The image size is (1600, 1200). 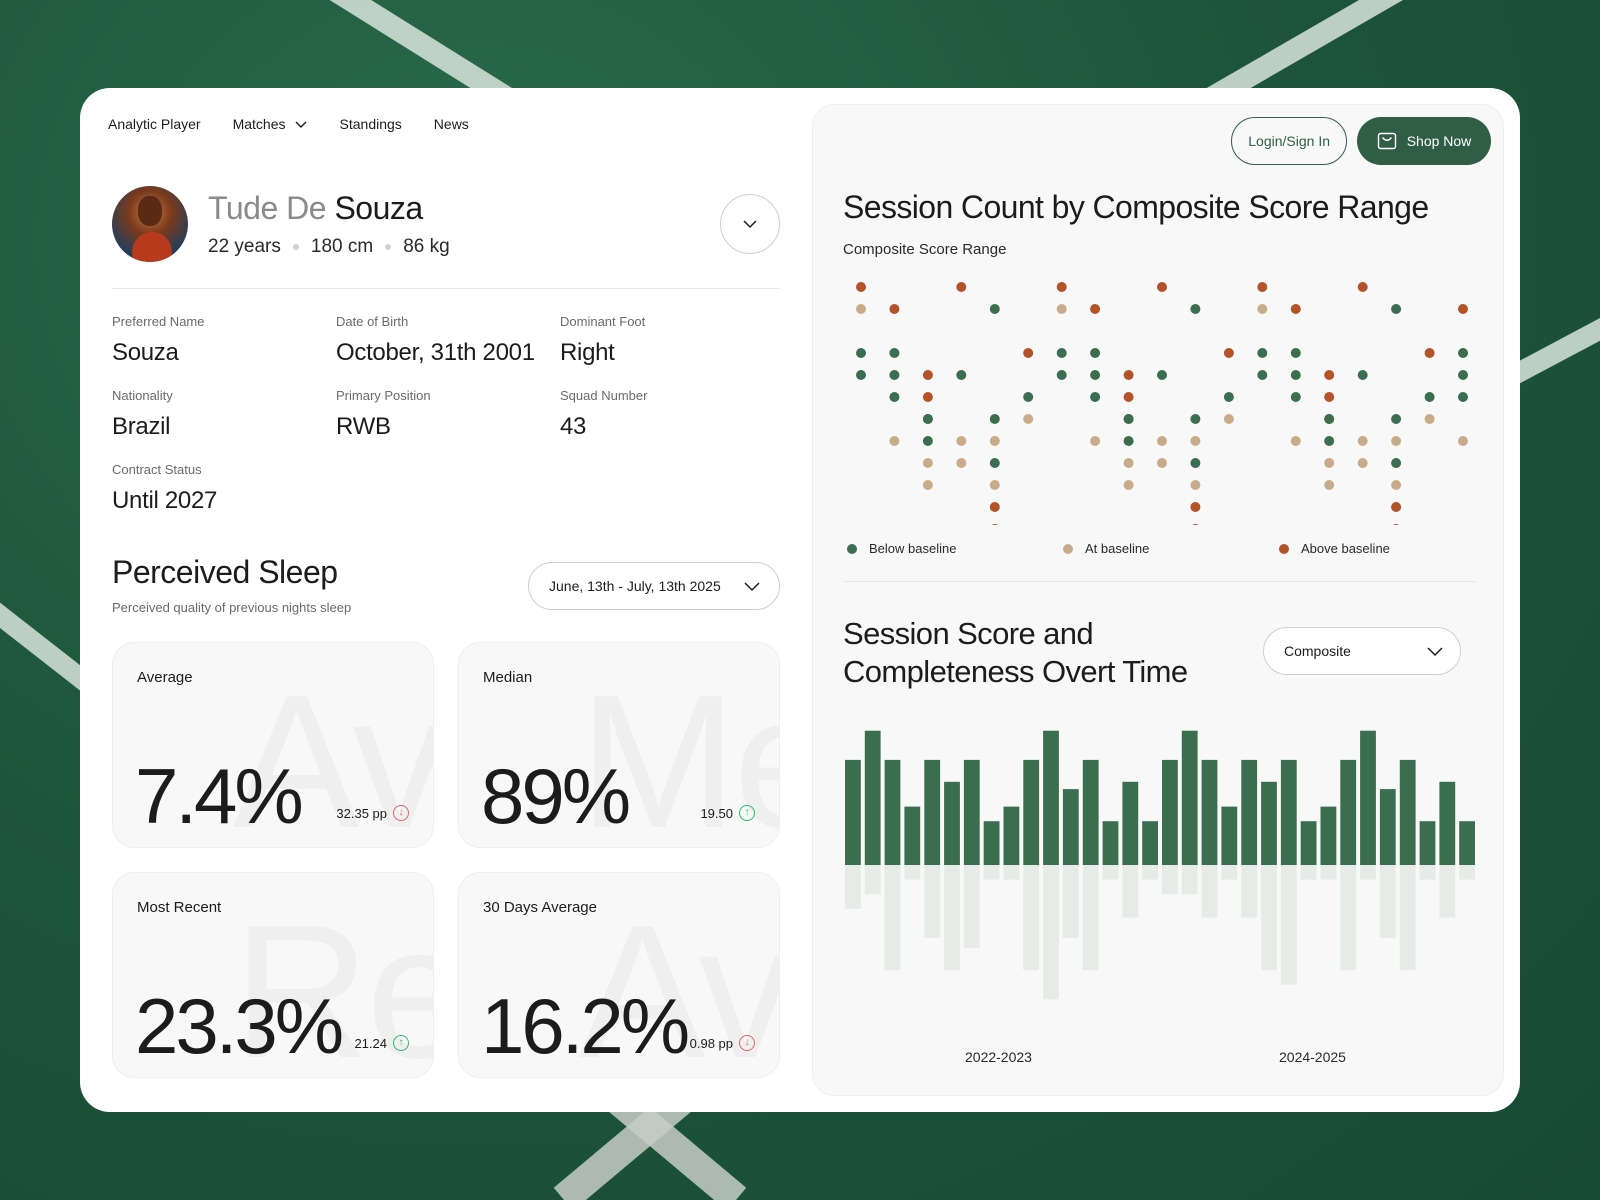 I want to click on date-range-select: June, 13th - July, 13th 2025, so click(x=654, y=586).